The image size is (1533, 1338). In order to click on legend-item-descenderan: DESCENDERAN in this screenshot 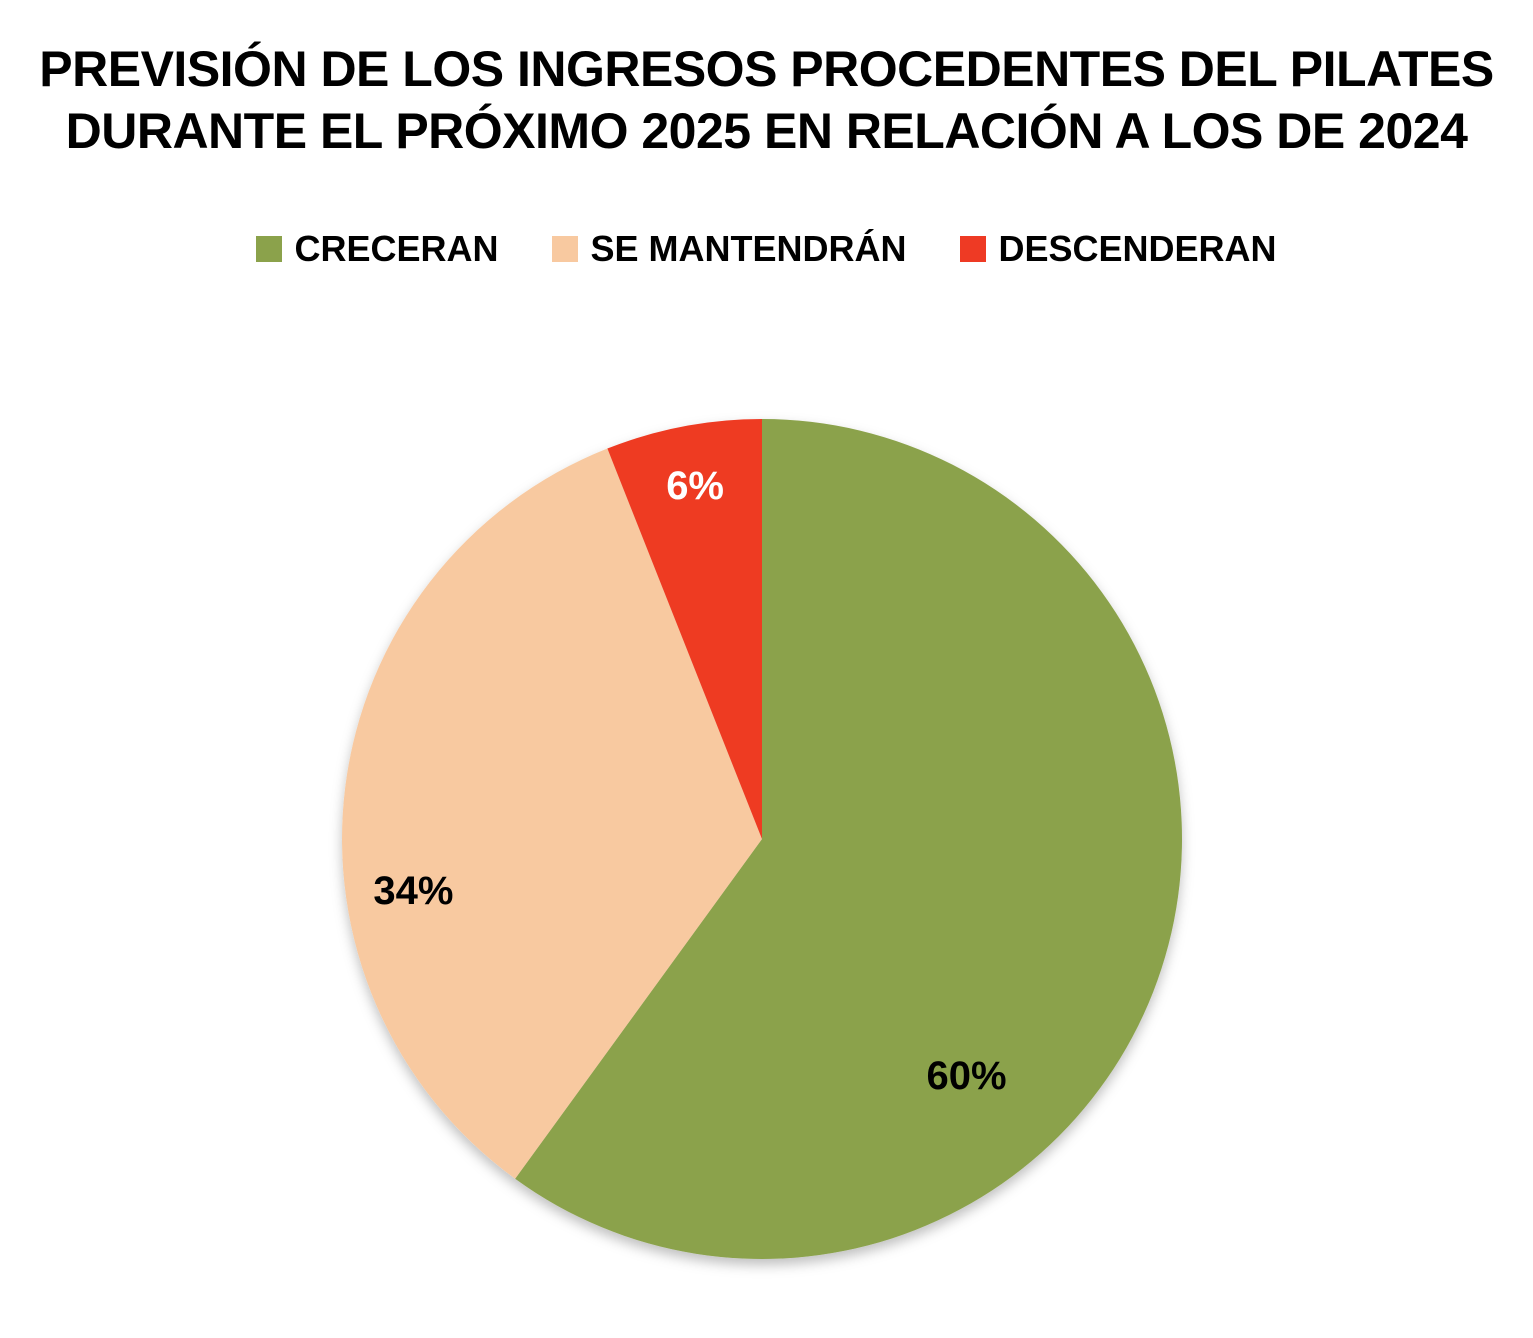, I will do `click(1118, 249)`.